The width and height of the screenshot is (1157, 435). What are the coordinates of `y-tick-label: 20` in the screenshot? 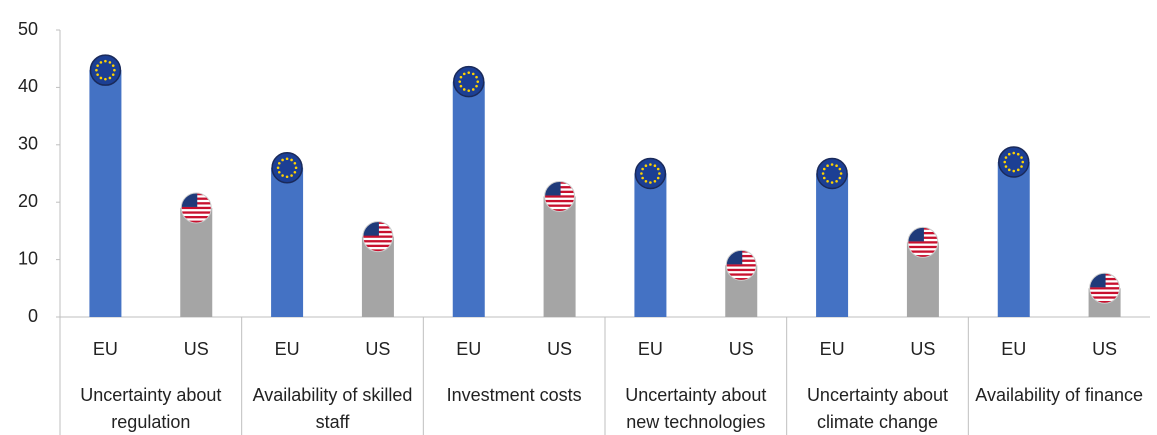 It's located at (28, 201).